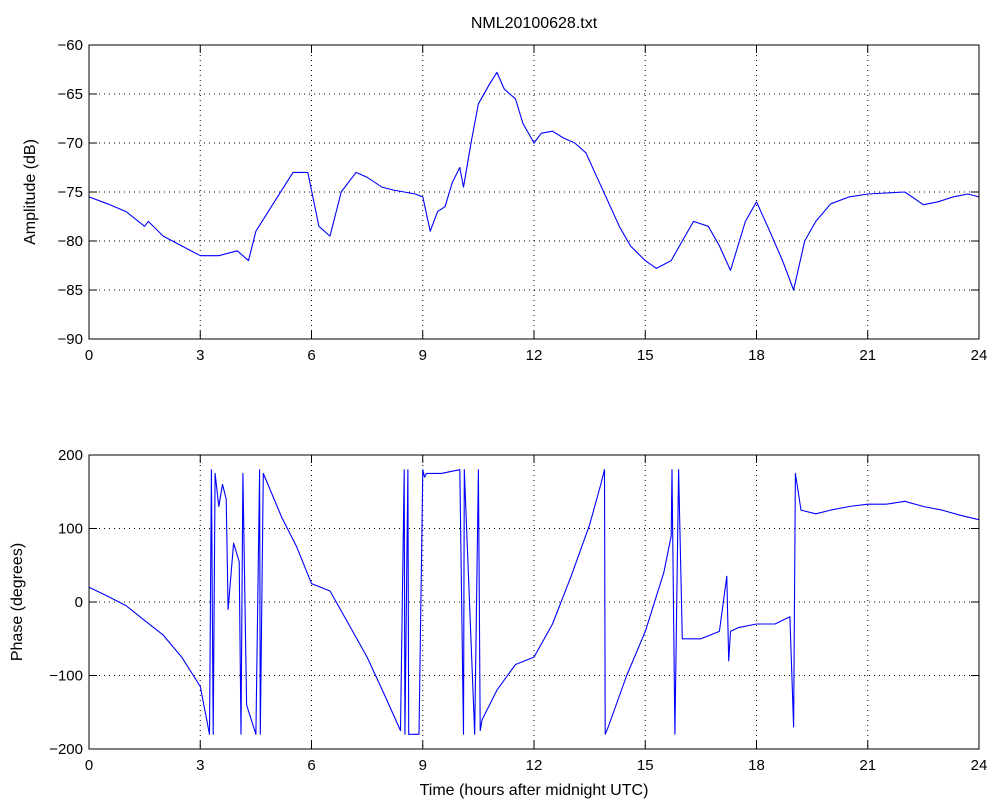 The image size is (998, 806). Describe the element at coordinates (200, 355) in the screenshot. I see `amplitude-x-tick-label: 3` at that location.